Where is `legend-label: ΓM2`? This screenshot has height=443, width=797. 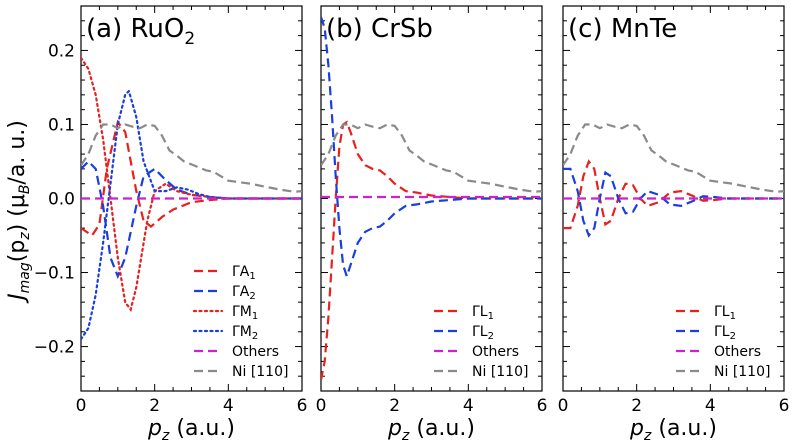 legend-label: ΓM2 is located at coordinates (245, 333).